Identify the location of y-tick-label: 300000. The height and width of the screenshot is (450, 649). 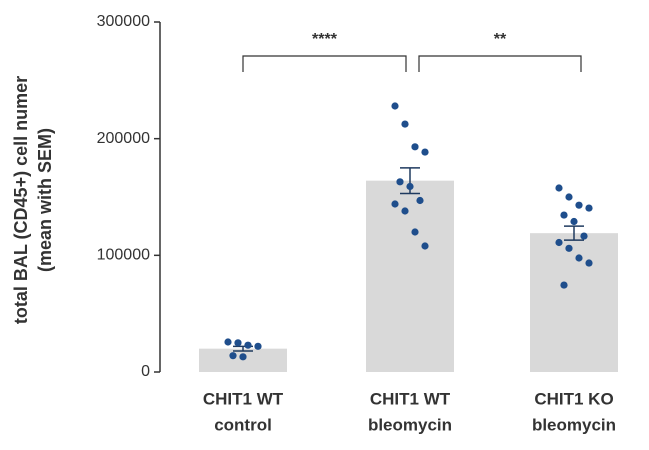
(123, 21).